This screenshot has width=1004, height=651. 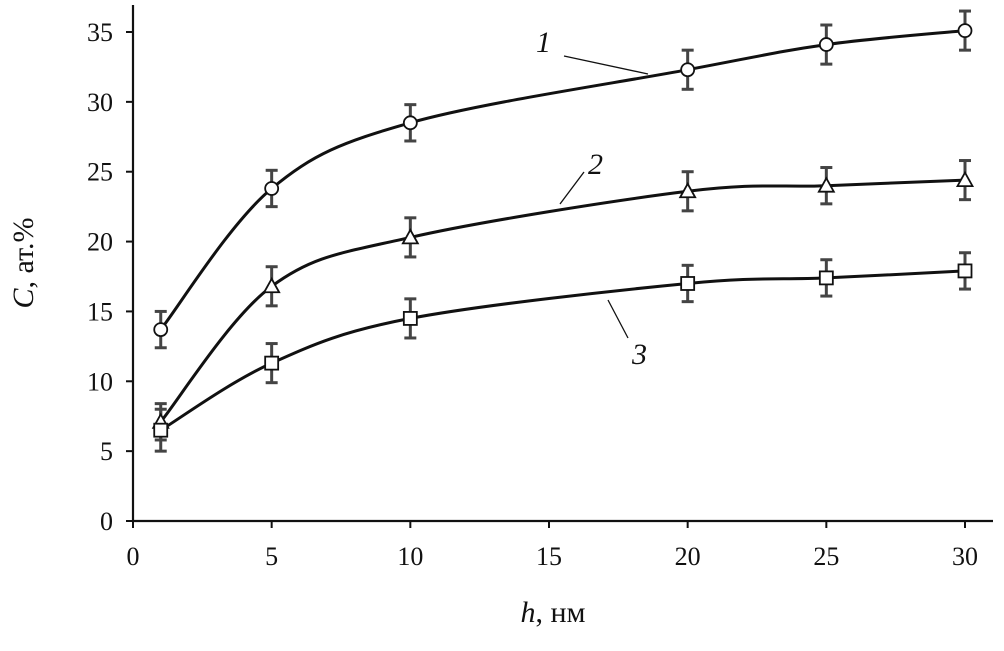 What do you see at coordinates (106, 451) in the screenshot?
I see `y-tick-label: 5` at bounding box center [106, 451].